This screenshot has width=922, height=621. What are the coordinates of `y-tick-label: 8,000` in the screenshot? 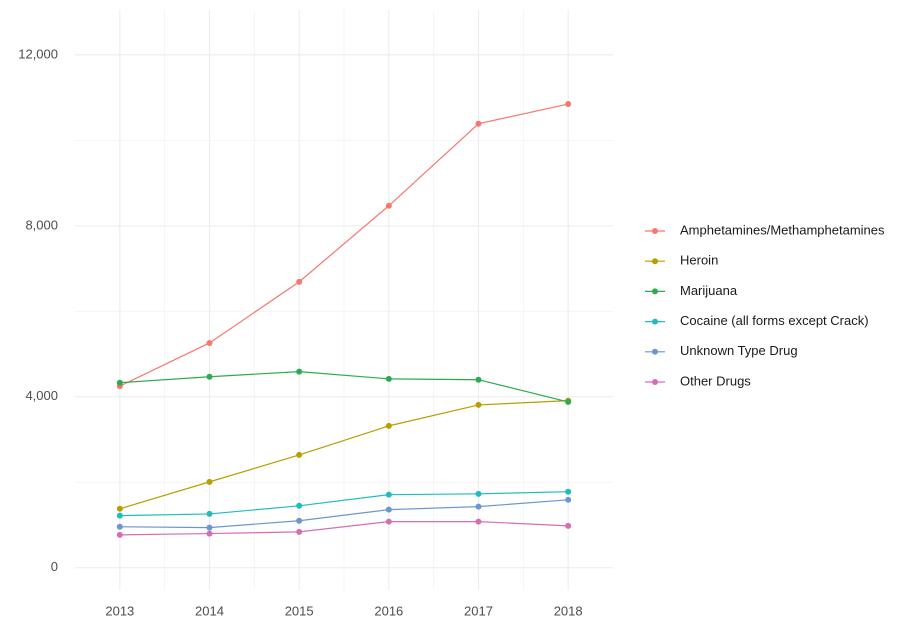 It's located at (41, 224).